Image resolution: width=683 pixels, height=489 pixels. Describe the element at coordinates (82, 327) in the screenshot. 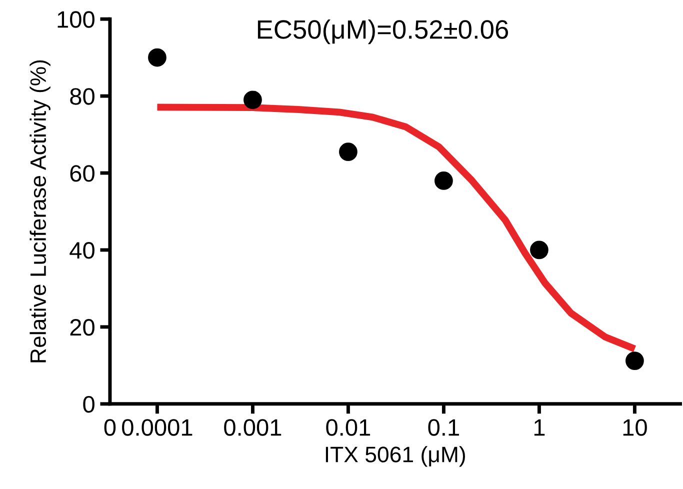

I see `y-tick-label: 20` at that location.